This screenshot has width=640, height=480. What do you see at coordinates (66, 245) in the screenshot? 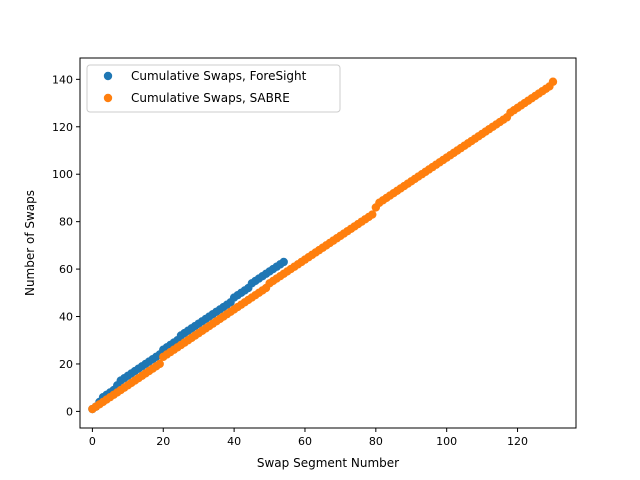
I see `y-ticks: 0 20 40 60 80 100 120 140` at bounding box center [66, 245].